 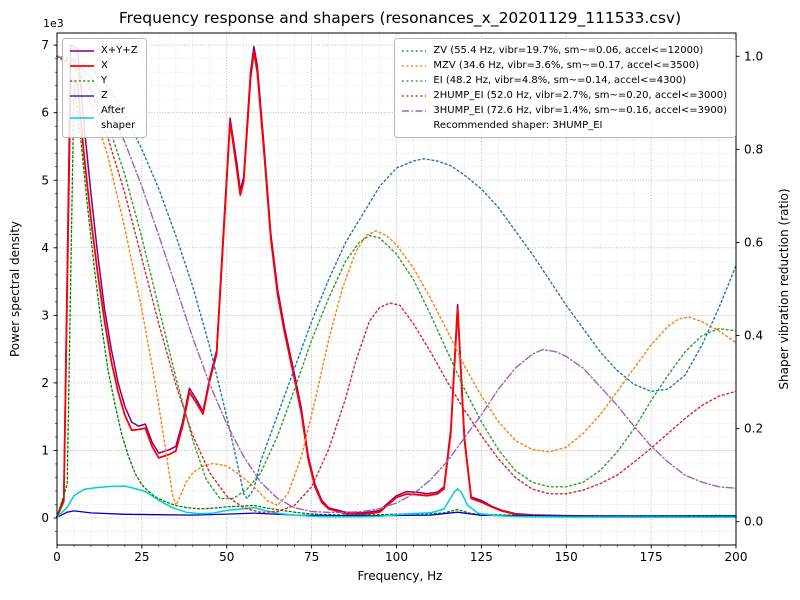 What do you see at coordinates (45, 113) in the screenshot?
I see `y-left-tick-label: 6` at bounding box center [45, 113].